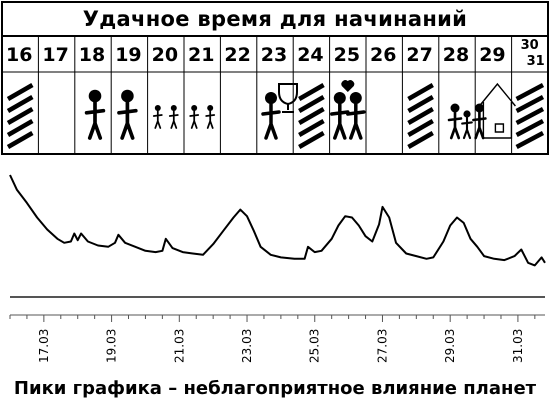 This screenshot has width=550, height=404. Describe the element at coordinates (128, 55) in the screenshot. I see `calendar-day-19: 19` at that location.